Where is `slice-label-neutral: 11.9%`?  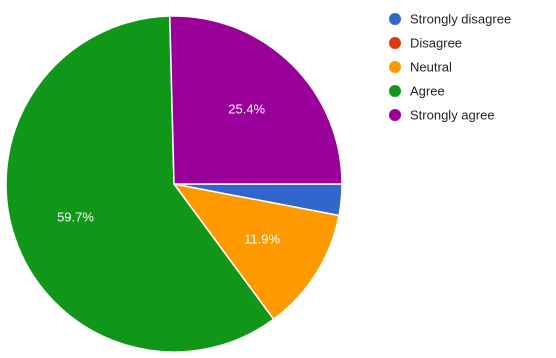 slice-label-neutral: 11.9% is located at coordinates (262, 239).